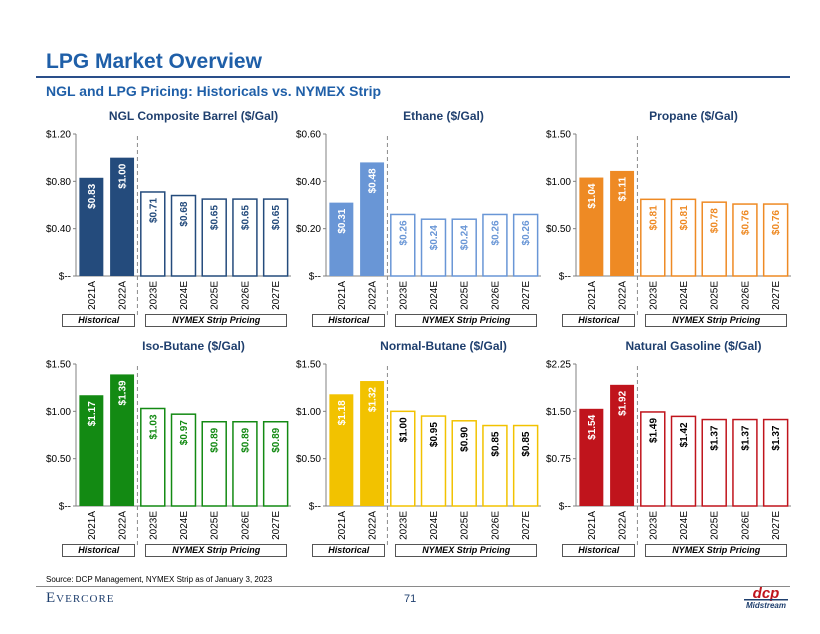 The width and height of the screenshot is (820, 634). What do you see at coordinates (766, 605) in the screenshot?
I see `dcp-logo-subtext: Midstream` at bounding box center [766, 605].